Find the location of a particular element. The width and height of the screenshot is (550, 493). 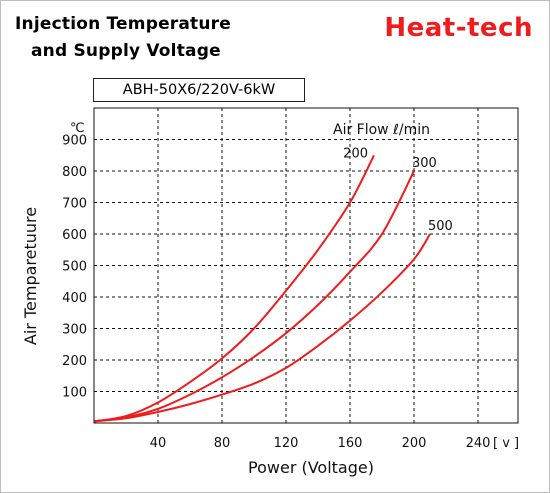

legend-title: Air Flow ℓ/min is located at coordinates (381, 130).